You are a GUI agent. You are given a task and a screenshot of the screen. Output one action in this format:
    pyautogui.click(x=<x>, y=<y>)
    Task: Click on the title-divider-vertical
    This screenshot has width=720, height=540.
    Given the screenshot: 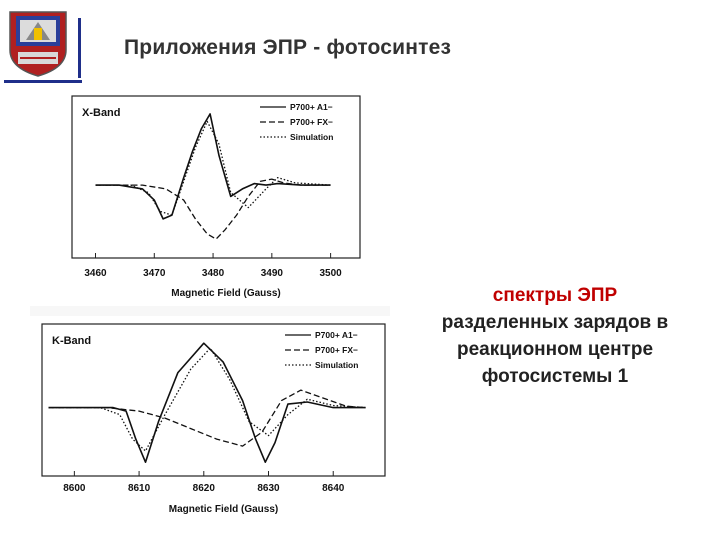 What is the action you would take?
    pyautogui.click(x=79, y=48)
    